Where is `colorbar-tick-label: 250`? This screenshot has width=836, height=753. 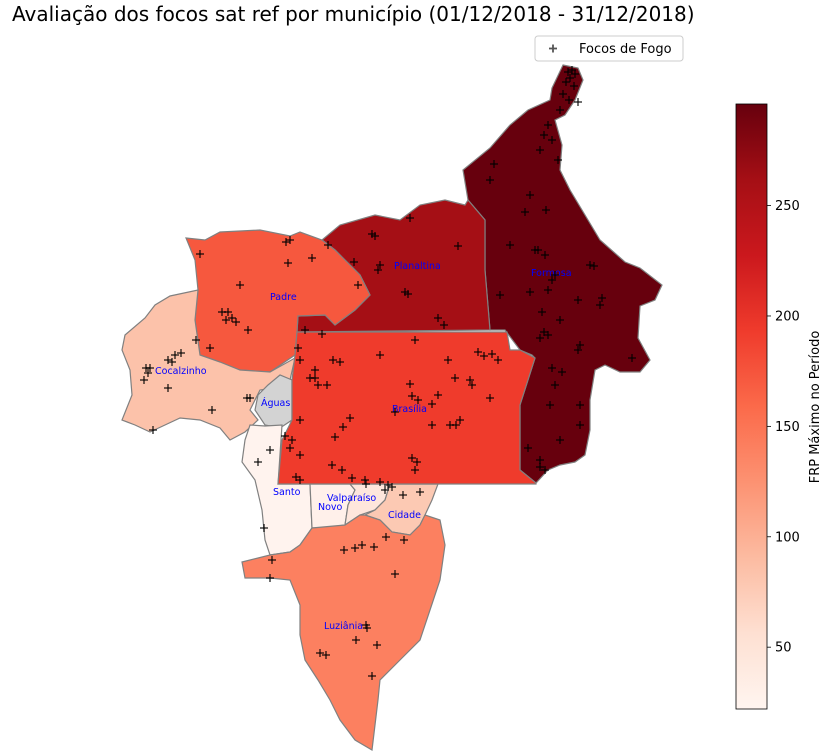
colorbar-tick-label: 250 is located at coordinates (787, 206).